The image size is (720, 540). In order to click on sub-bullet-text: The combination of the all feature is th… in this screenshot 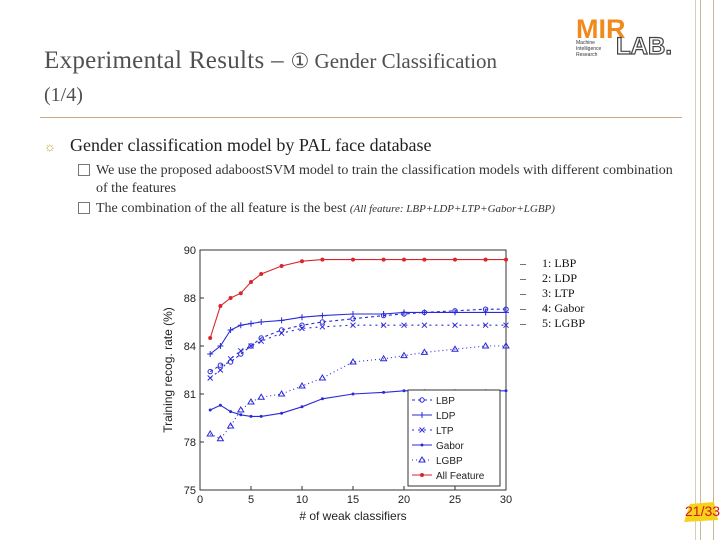, I will do `click(221, 208)`.